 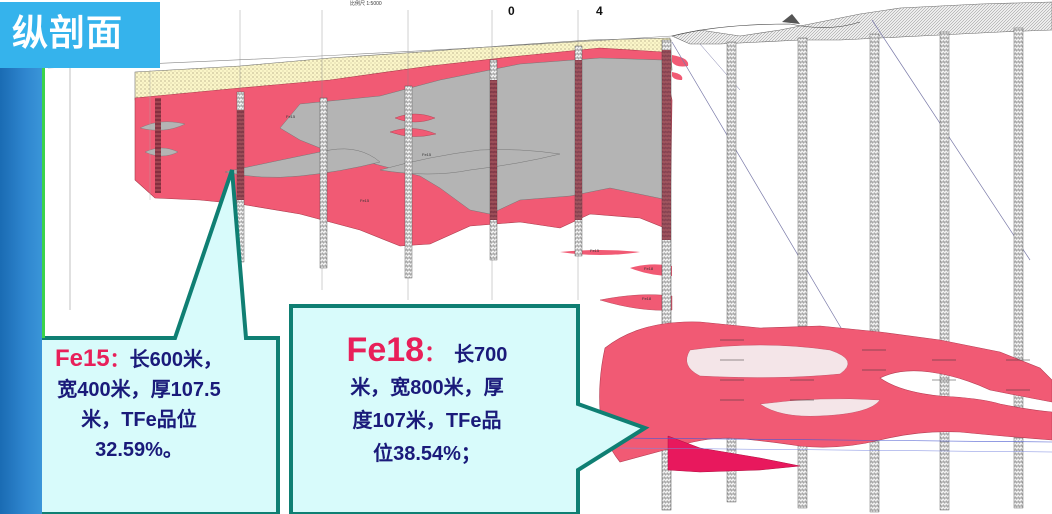 What do you see at coordinates (43, 203) in the screenshot?
I see `left-accent-line` at bounding box center [43, 203].